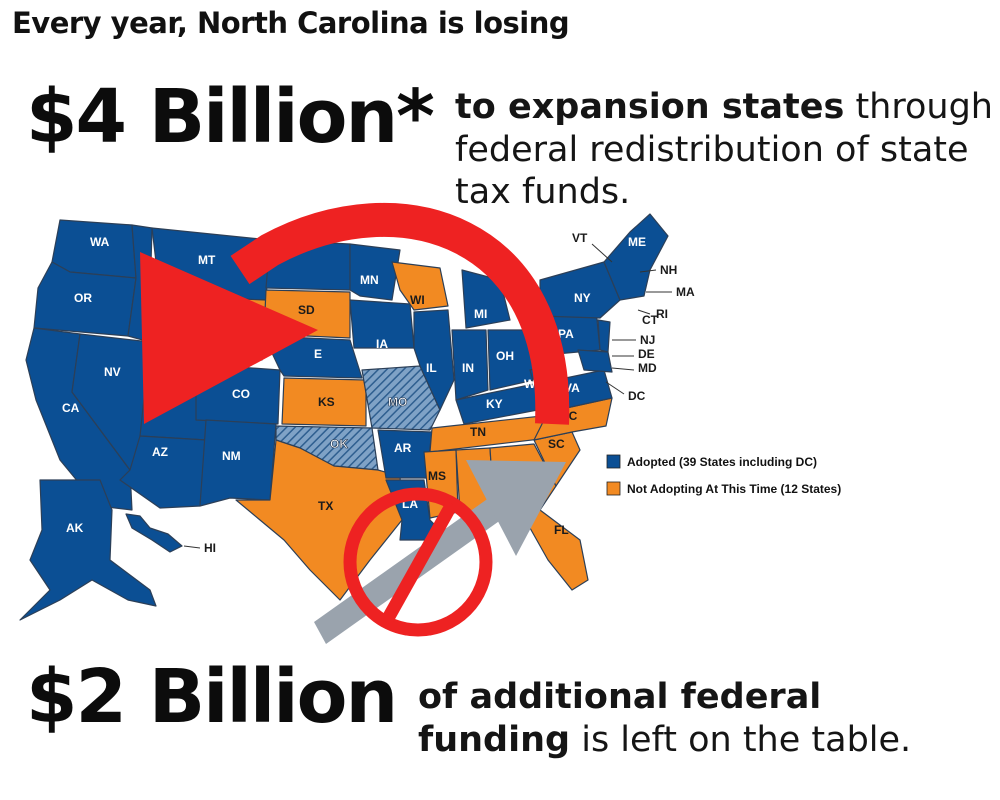 The image size is (1000, 800). What do you see at coordinates (468, 368) in the screenshot?
I see `label-in: IN` at bounding box center [468, 368].